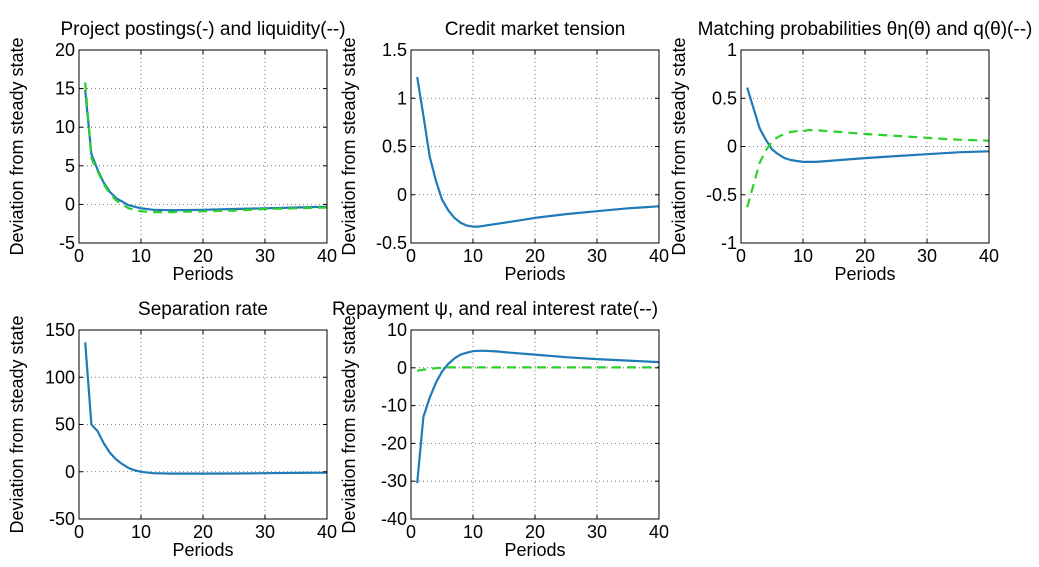 This screenshot has width=1039, height=567. What do you see at coordinates (60, 330) in the screenshot?
I see `y-tick-label: 150` at bounding box center [60, 330].